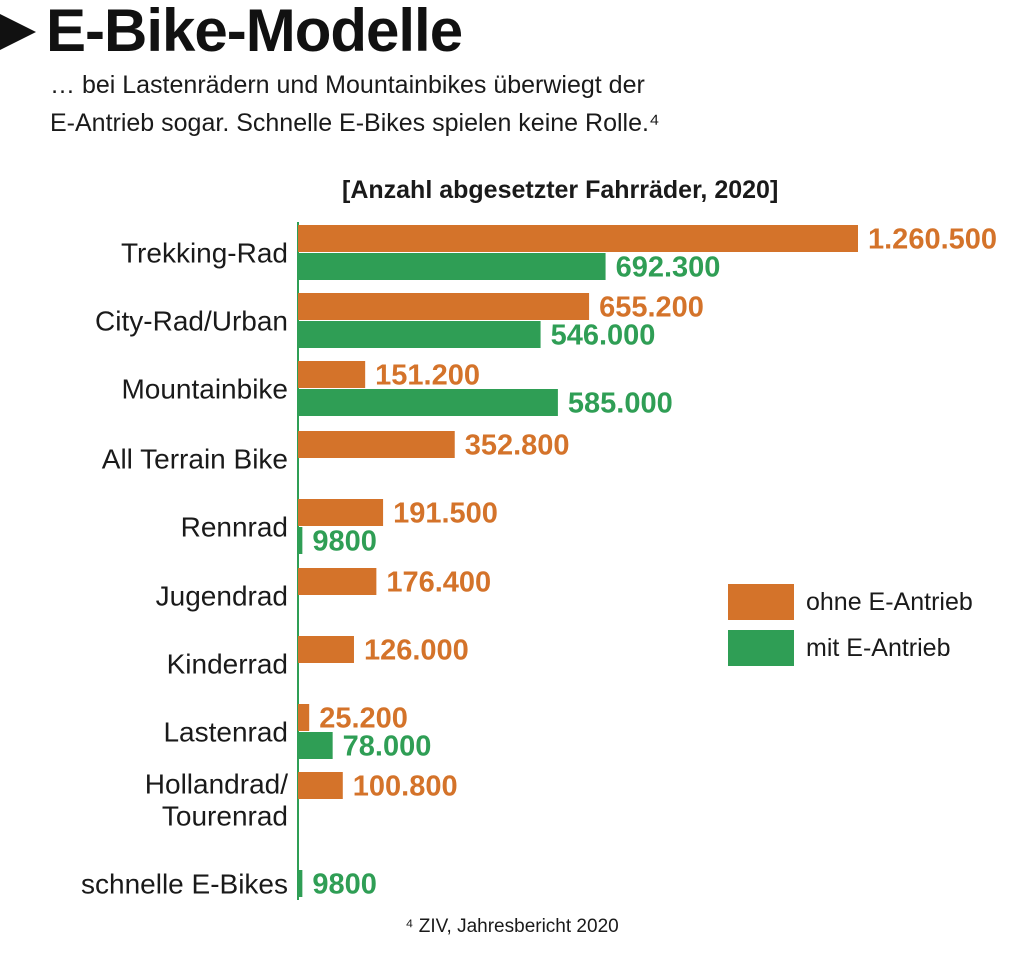 The width and height of the screenshot is (1024, 960). What do you see at coordinates (578, 238) in the screenshot?
I see `bar-ohne-trekking-rad` at bounding box center [578, 238].